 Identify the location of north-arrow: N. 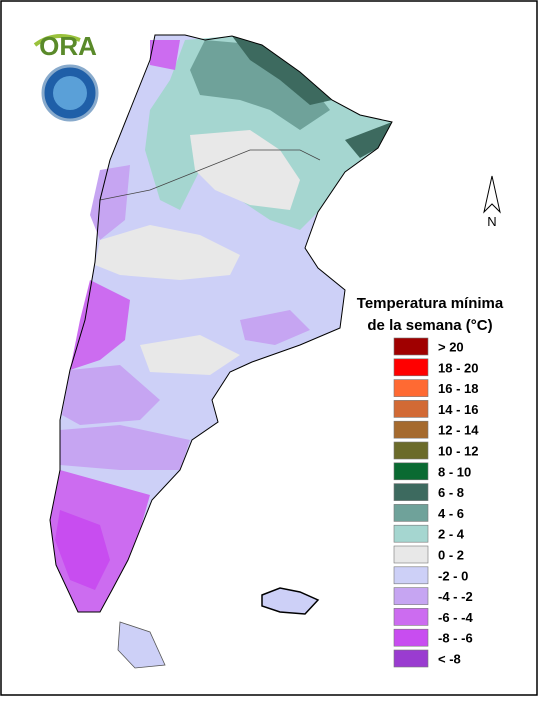
(492, 202).